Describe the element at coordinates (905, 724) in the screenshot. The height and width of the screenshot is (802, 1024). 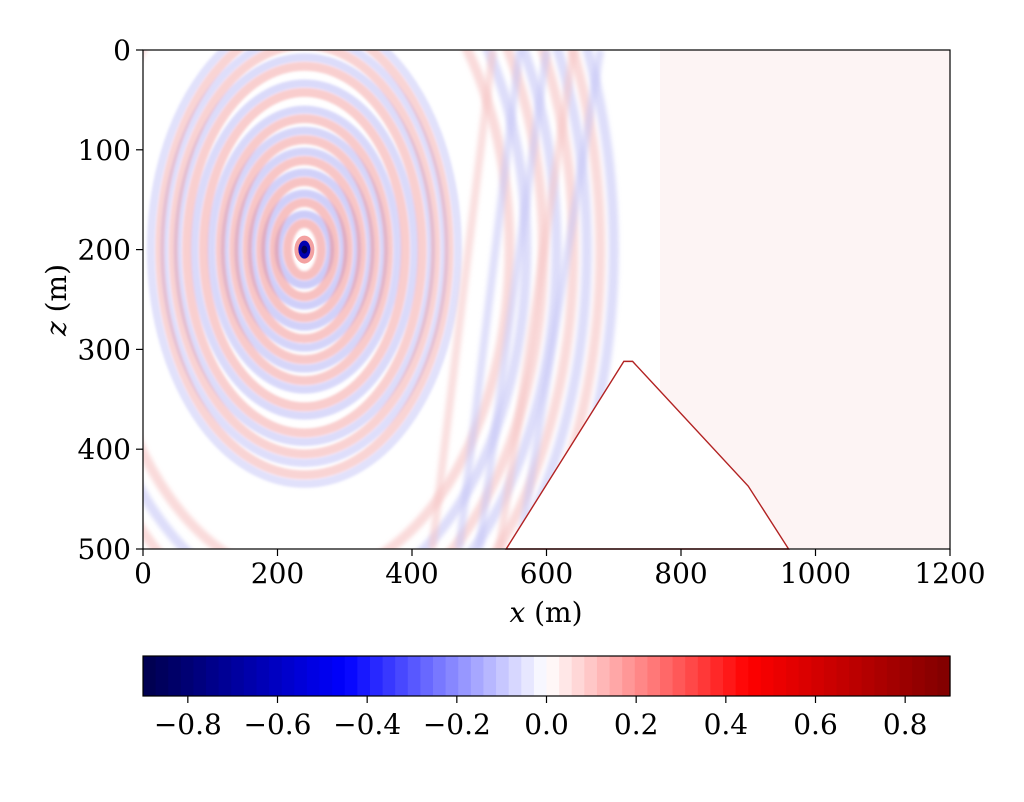
I see `colorbar-tick-label: 0.8` at that location.